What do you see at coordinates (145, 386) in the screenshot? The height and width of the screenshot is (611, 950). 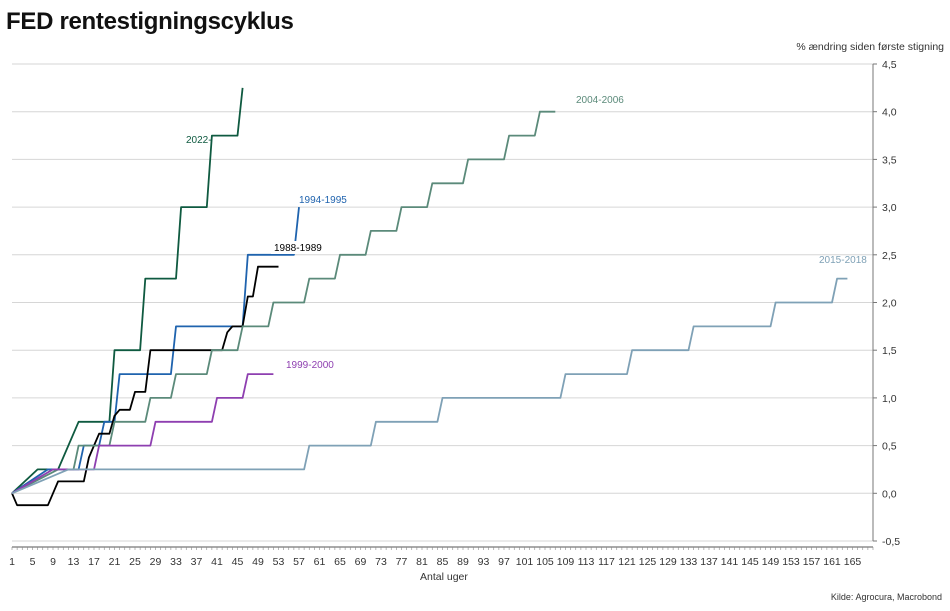 I see `series-line-1988-1989` at bounding box center [145, 386].